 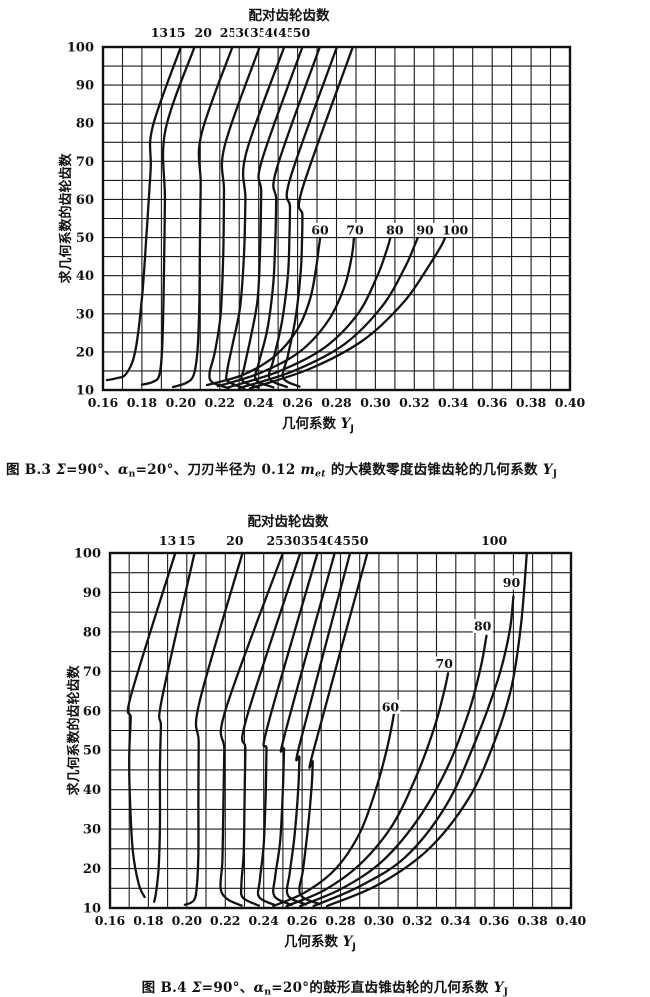 What do you see at coordinates (213, 729) in the screenshot?
I see `curve-z20` at bounding box center [213, 729].